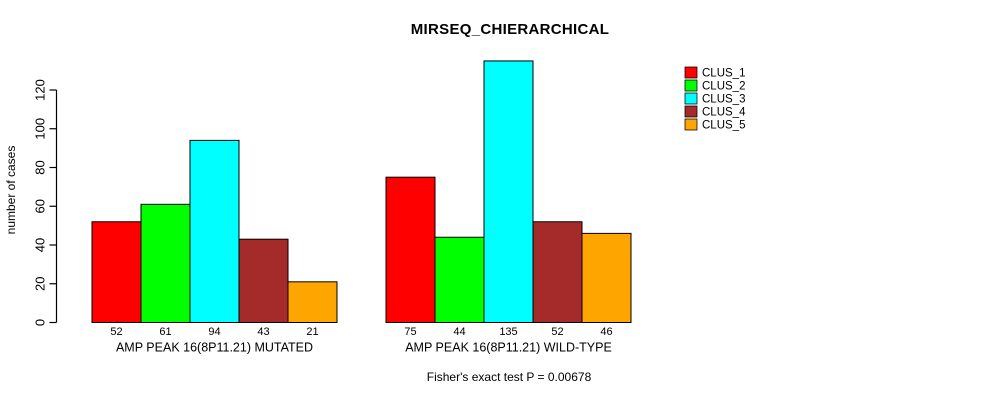 Image resolution: width=990 pixels, height=400 pixels. What do you see at coordinates (116, 272) in the screenshot?
I see `bar-clus_1-mutated` at bounding box center [116, 272].